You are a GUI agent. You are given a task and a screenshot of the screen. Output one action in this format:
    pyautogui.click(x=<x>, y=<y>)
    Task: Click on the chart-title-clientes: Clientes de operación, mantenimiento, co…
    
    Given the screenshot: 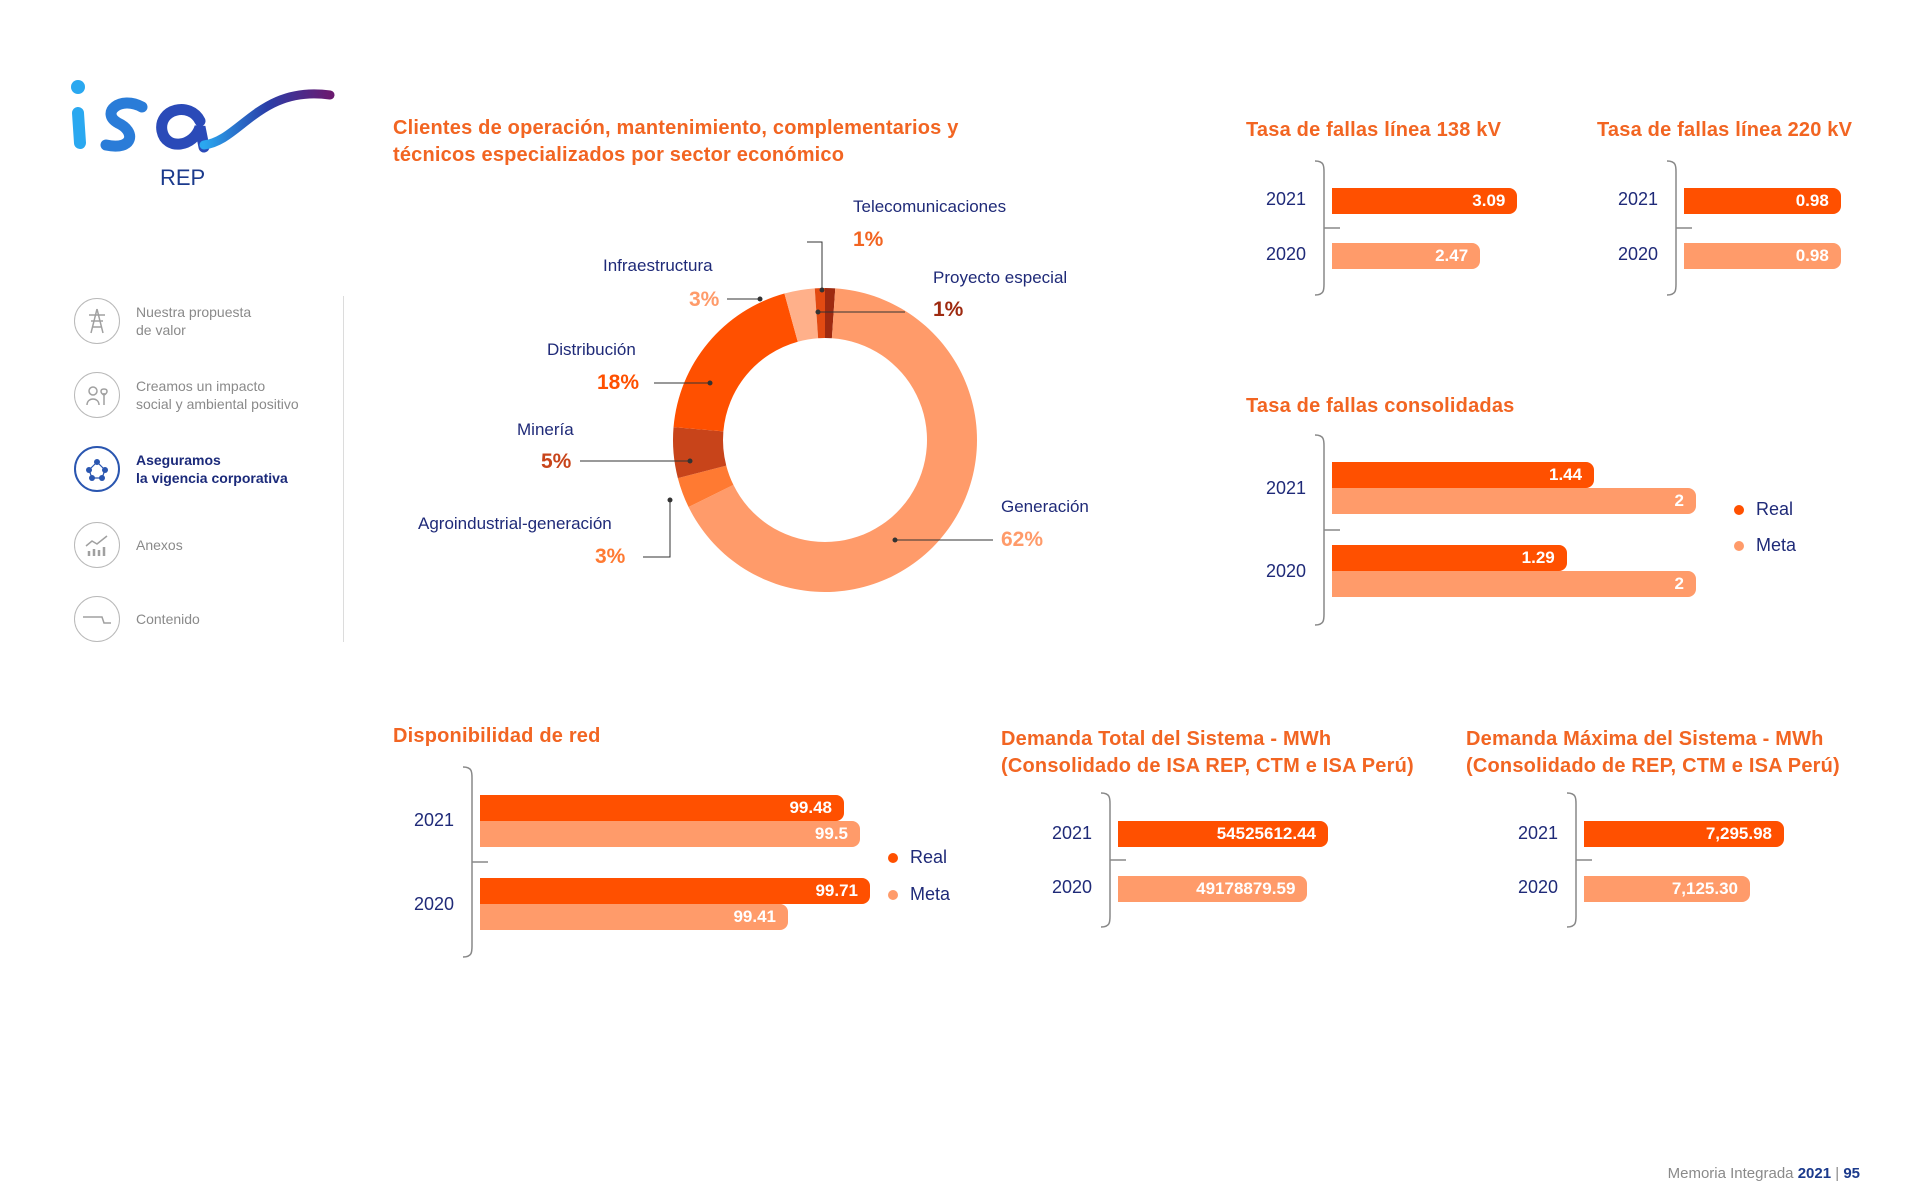 What is the action you would take?
    pyautogui.click(x=676, y=141)
    